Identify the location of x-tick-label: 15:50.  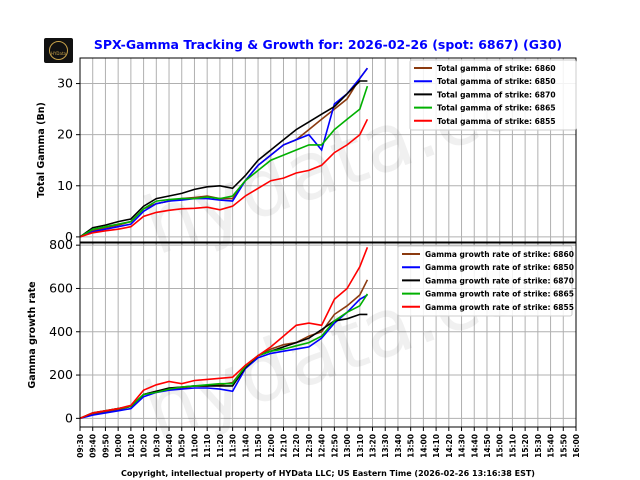
(563, 446).